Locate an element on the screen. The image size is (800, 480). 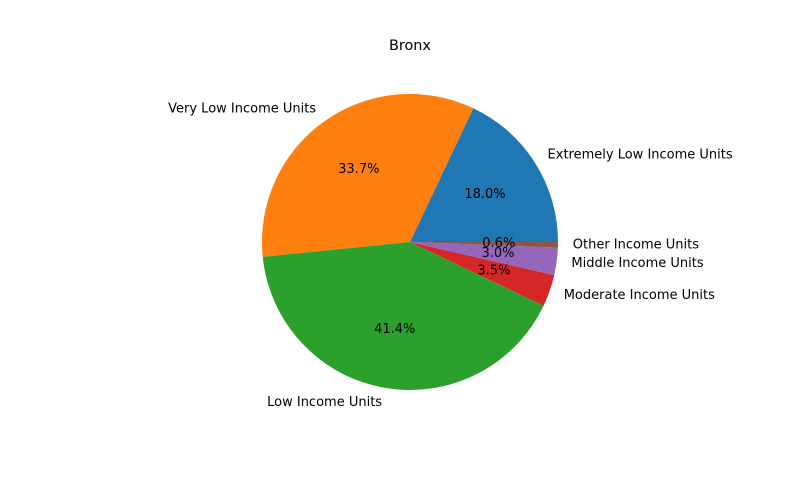
pct-label-moderate-income-units: 3.5% is located at coordinates (493, 271).